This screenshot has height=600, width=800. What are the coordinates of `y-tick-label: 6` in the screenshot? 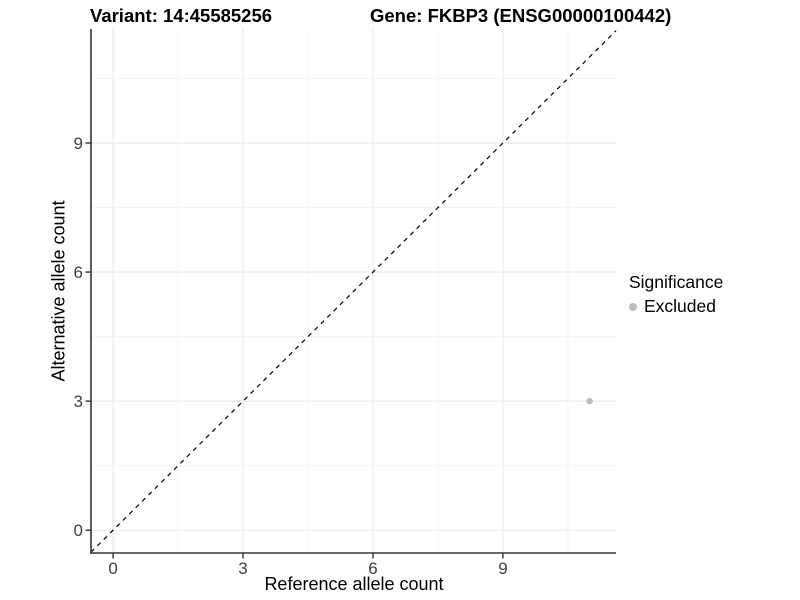 It's located at (78, 272).